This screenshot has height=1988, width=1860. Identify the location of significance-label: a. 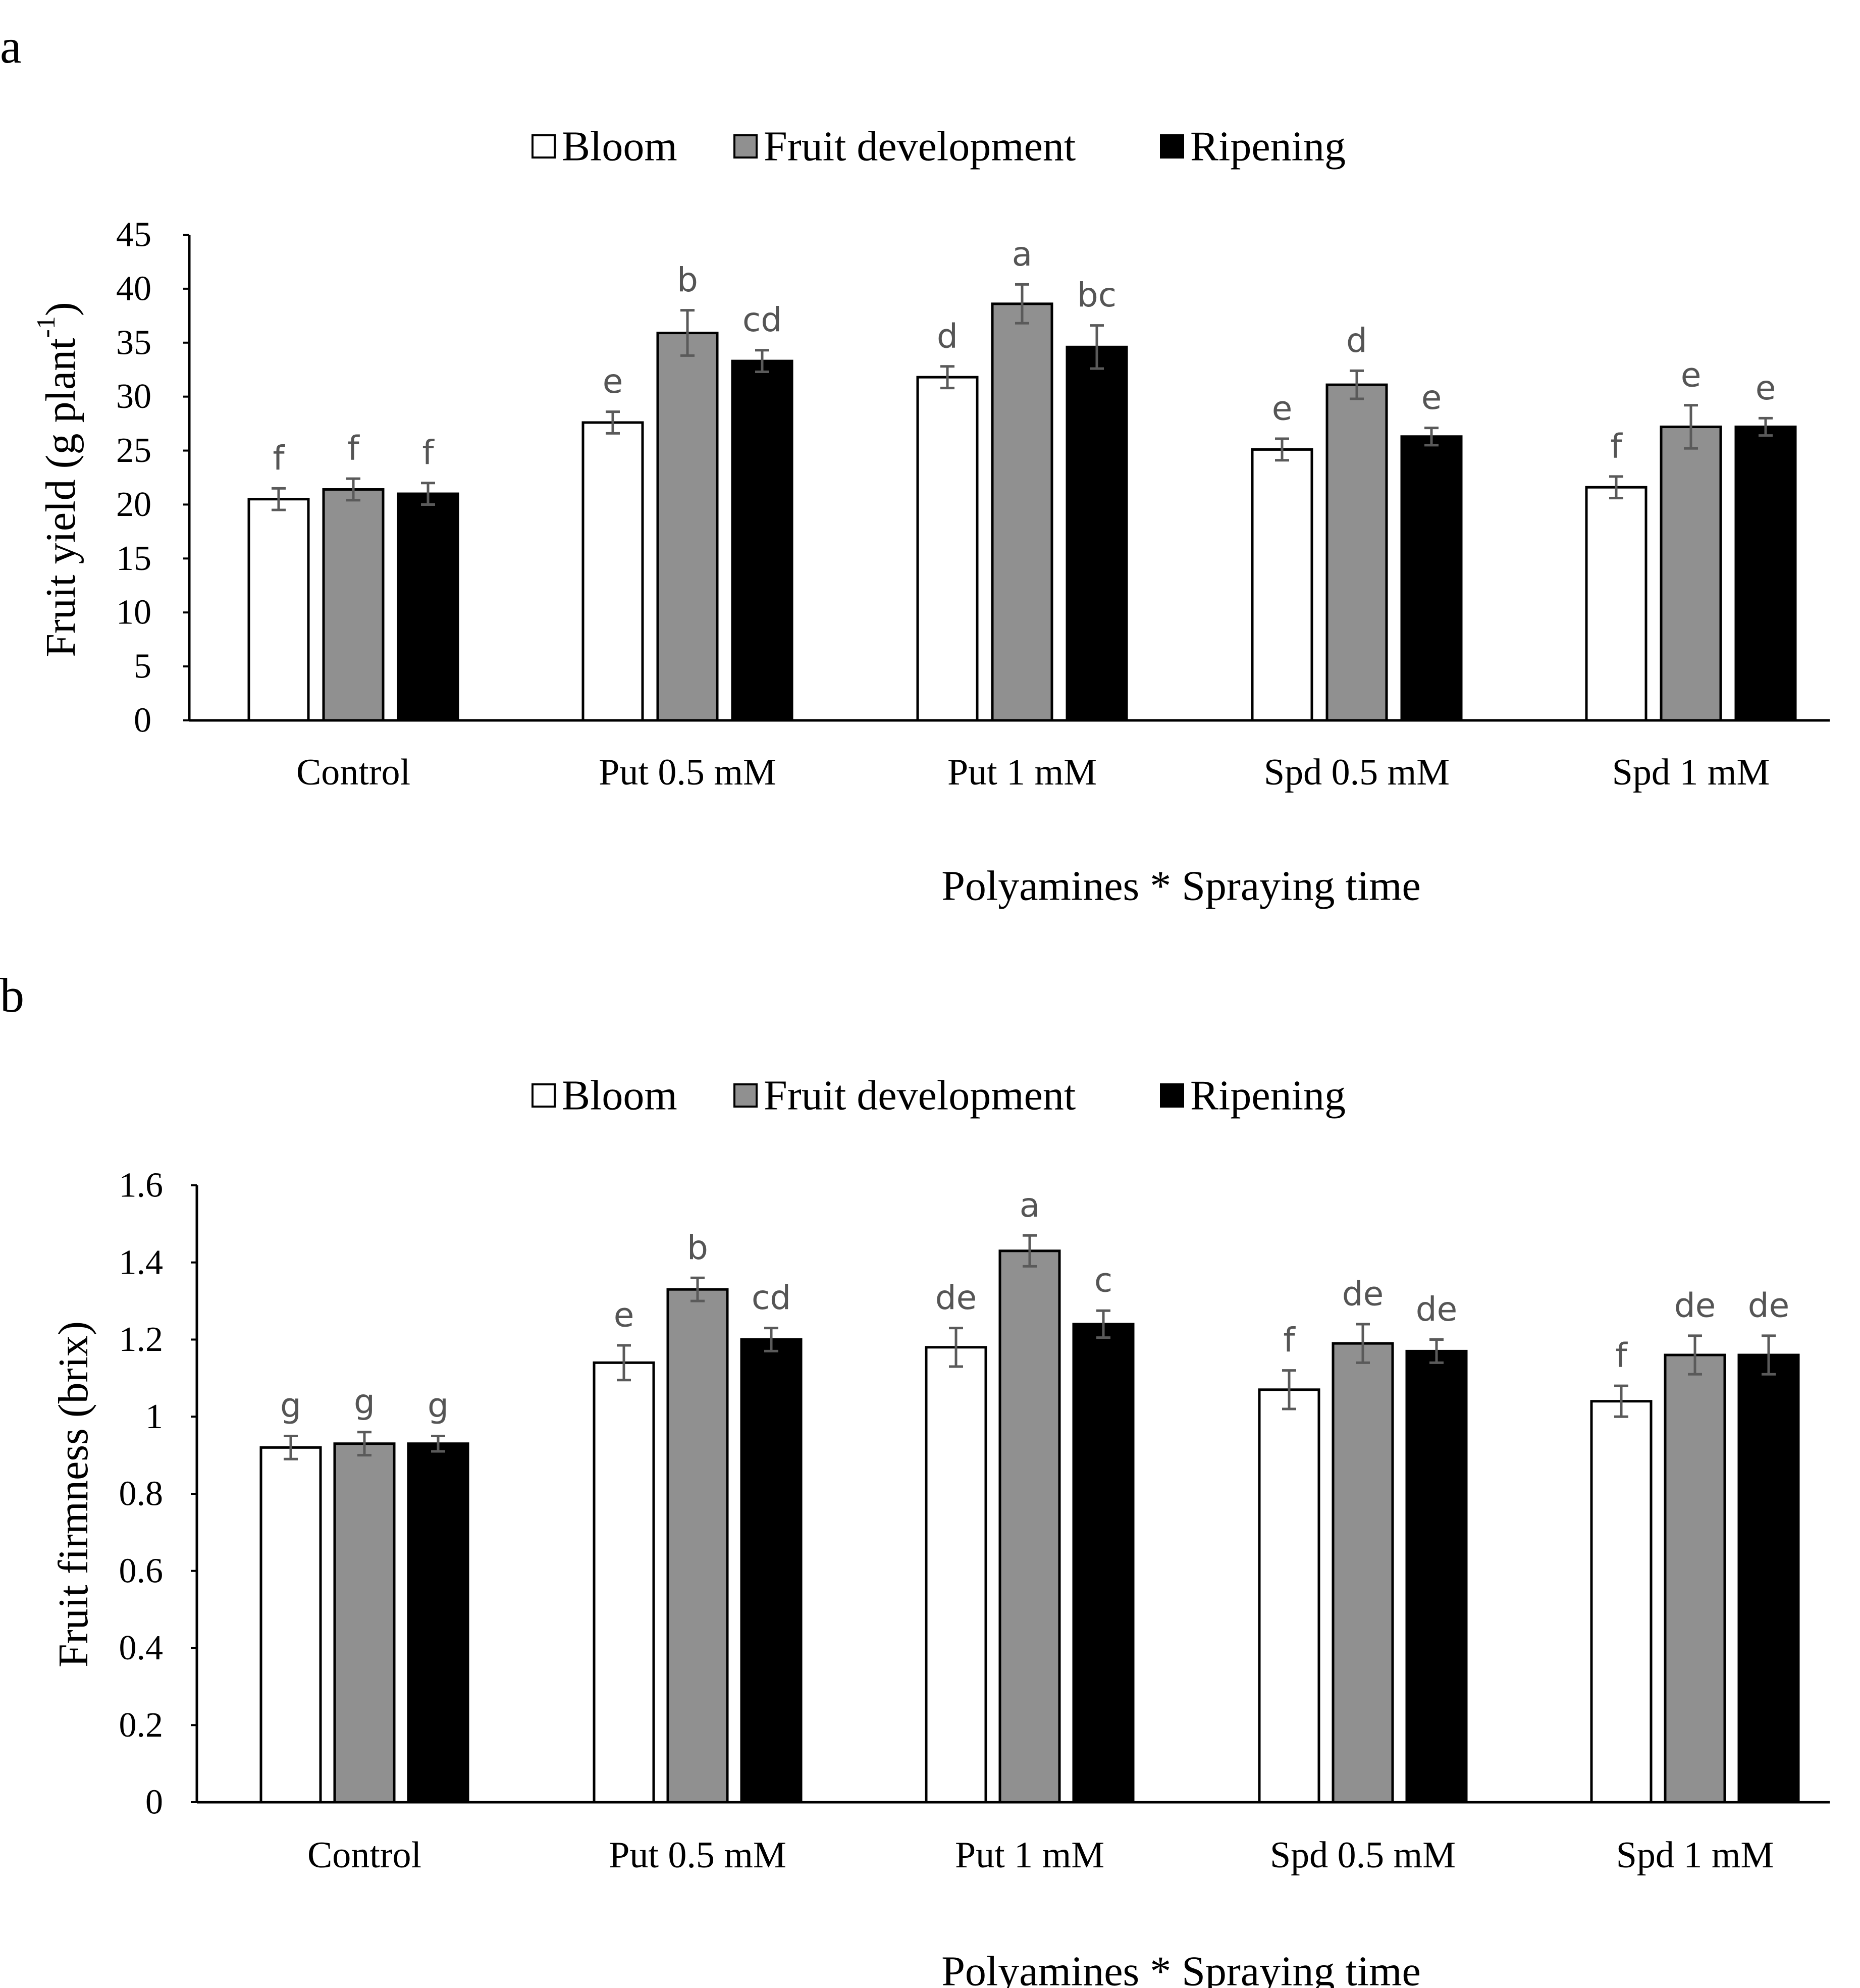
(1030, 1205).